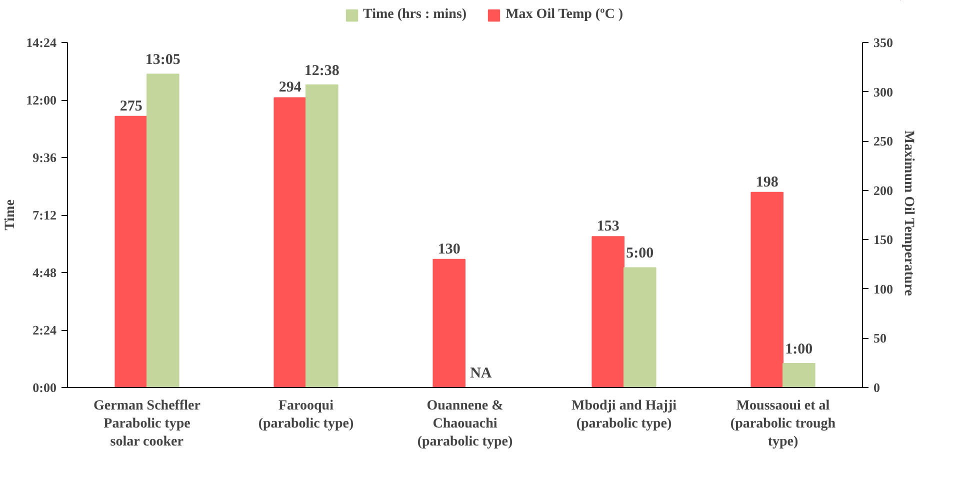  I want to click on x-tick-label: Farooqui (parabolic type), so click(306, 415).